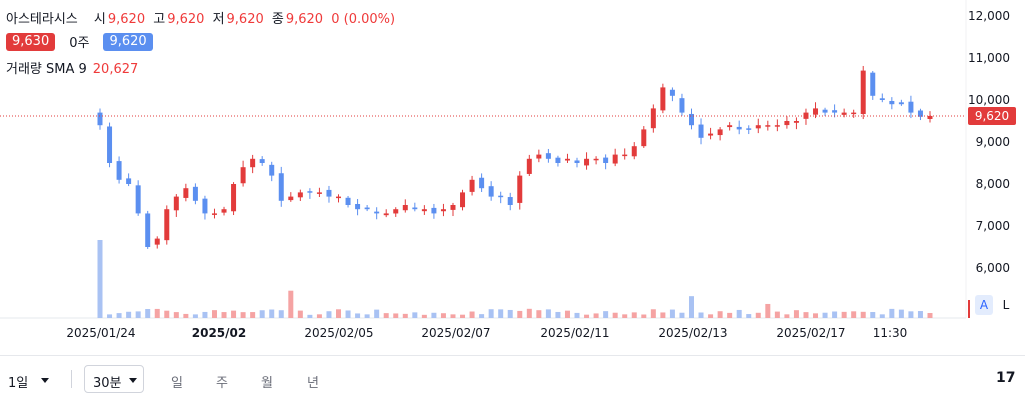 This screenshot has width=1025, height=401. What do you see at coordinates (159, 19) in the screenshot?
I see `high-label: 고` at bounding box center [159, 19].